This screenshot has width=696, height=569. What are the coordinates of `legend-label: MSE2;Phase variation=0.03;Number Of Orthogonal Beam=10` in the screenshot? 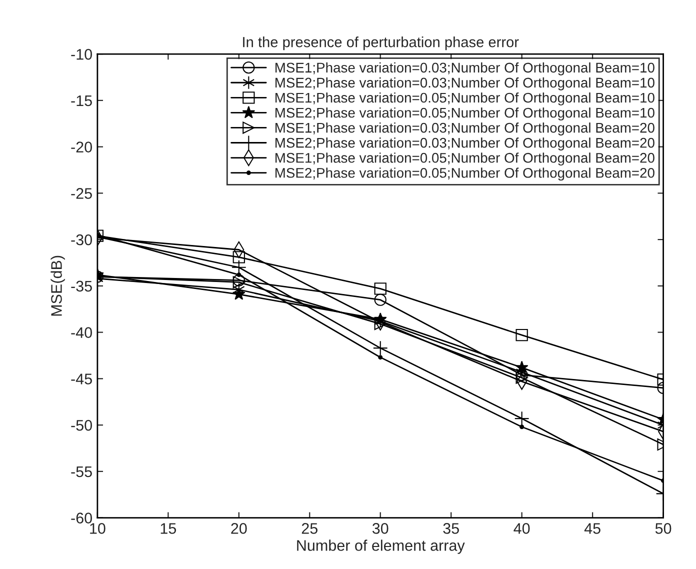 It's located at (465, 83).